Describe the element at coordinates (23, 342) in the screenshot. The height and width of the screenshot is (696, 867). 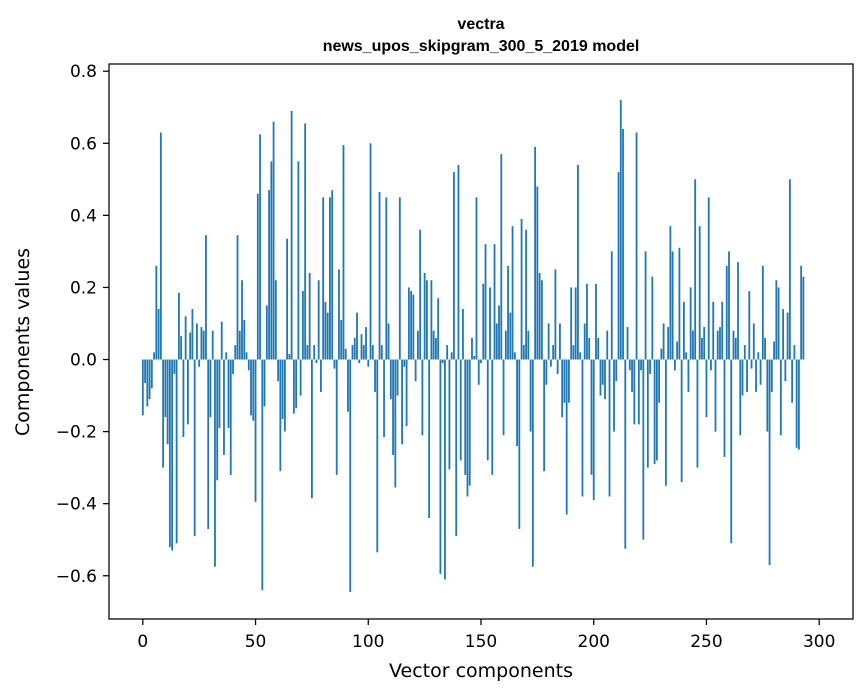
I see `y-axis-label: Components values` at that location.